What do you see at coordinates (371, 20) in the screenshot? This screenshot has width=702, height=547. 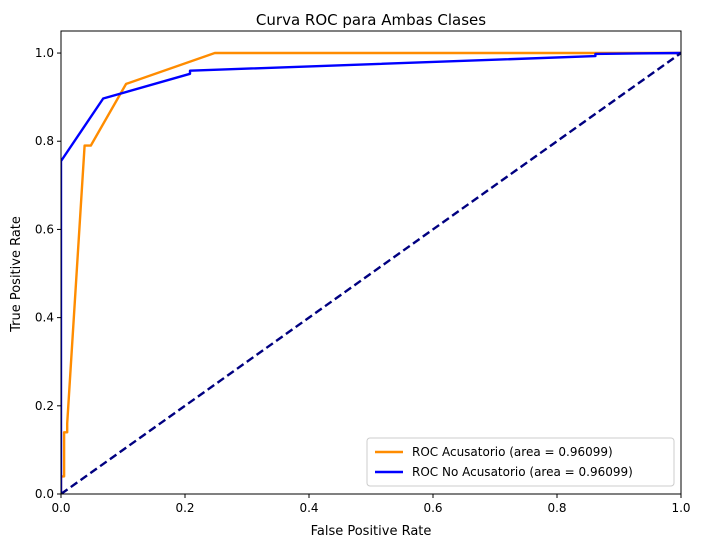 I see `chart-title: Curva ROC para Ambas Clases` at bounding box center [371, 20].